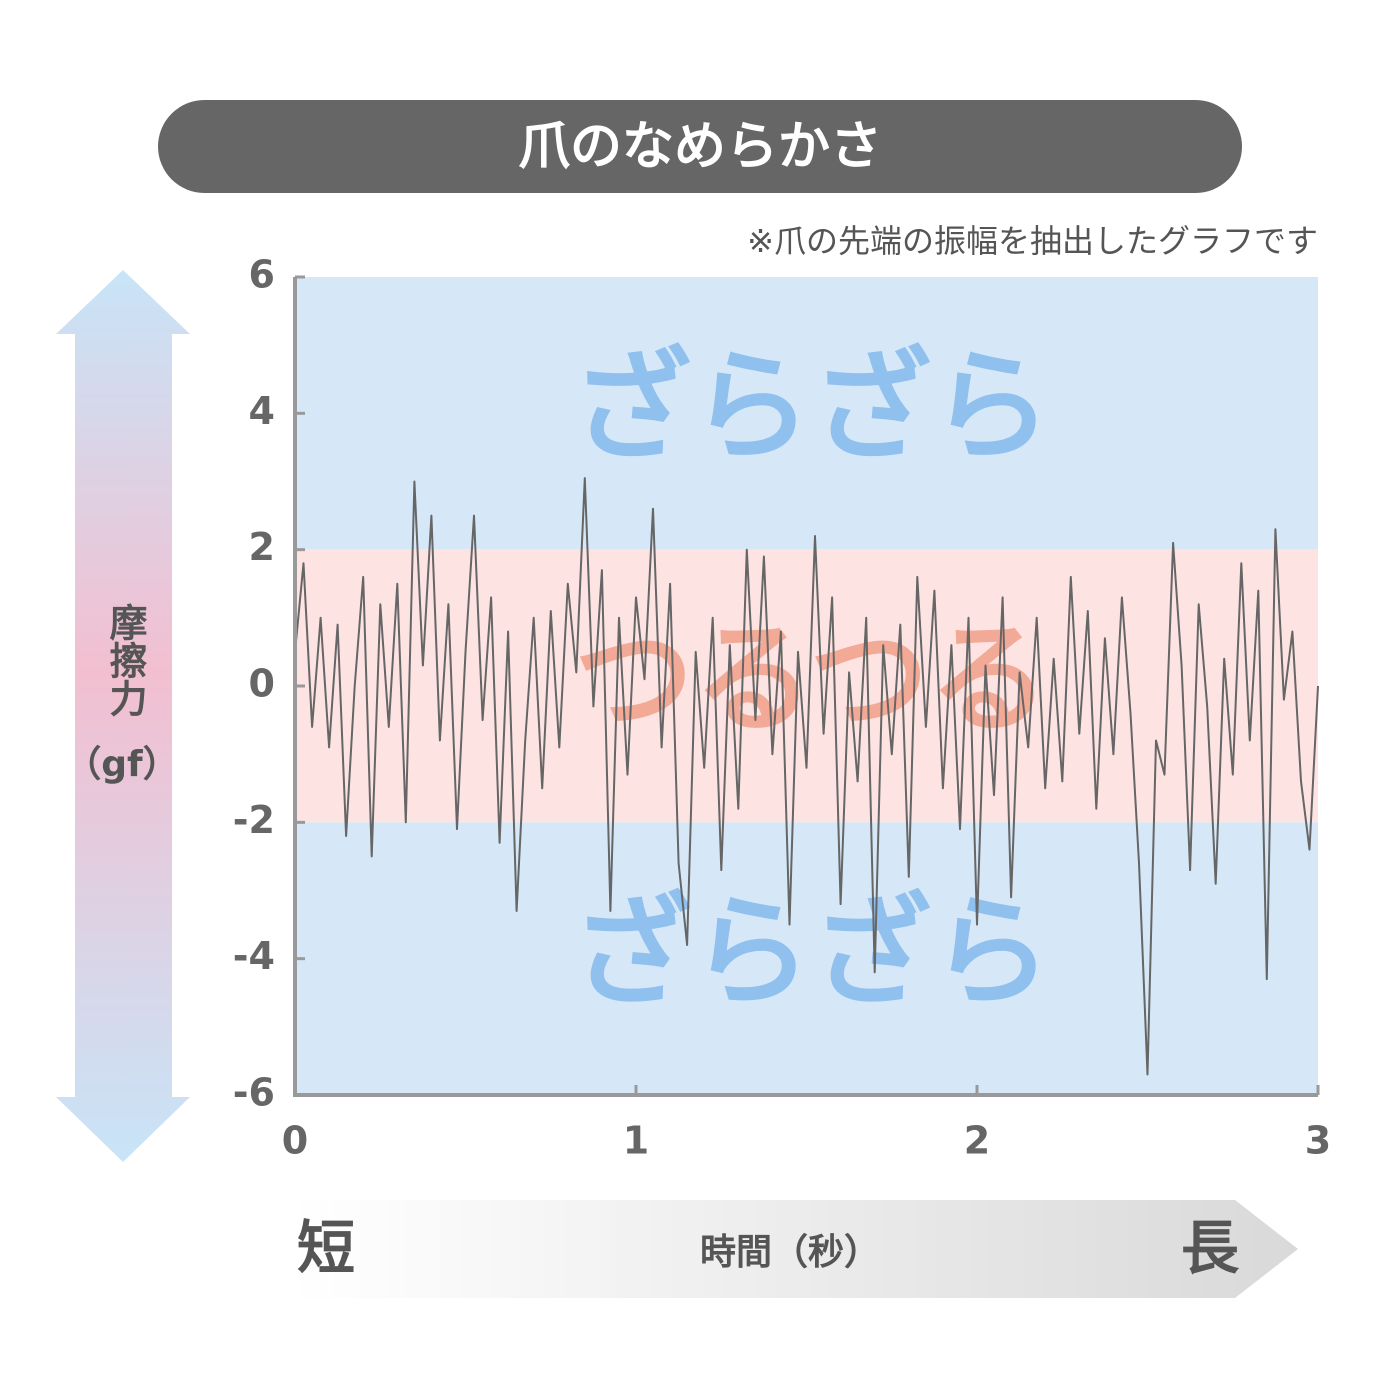  I want to click on y-tick-label: -2, so click(254, 820).